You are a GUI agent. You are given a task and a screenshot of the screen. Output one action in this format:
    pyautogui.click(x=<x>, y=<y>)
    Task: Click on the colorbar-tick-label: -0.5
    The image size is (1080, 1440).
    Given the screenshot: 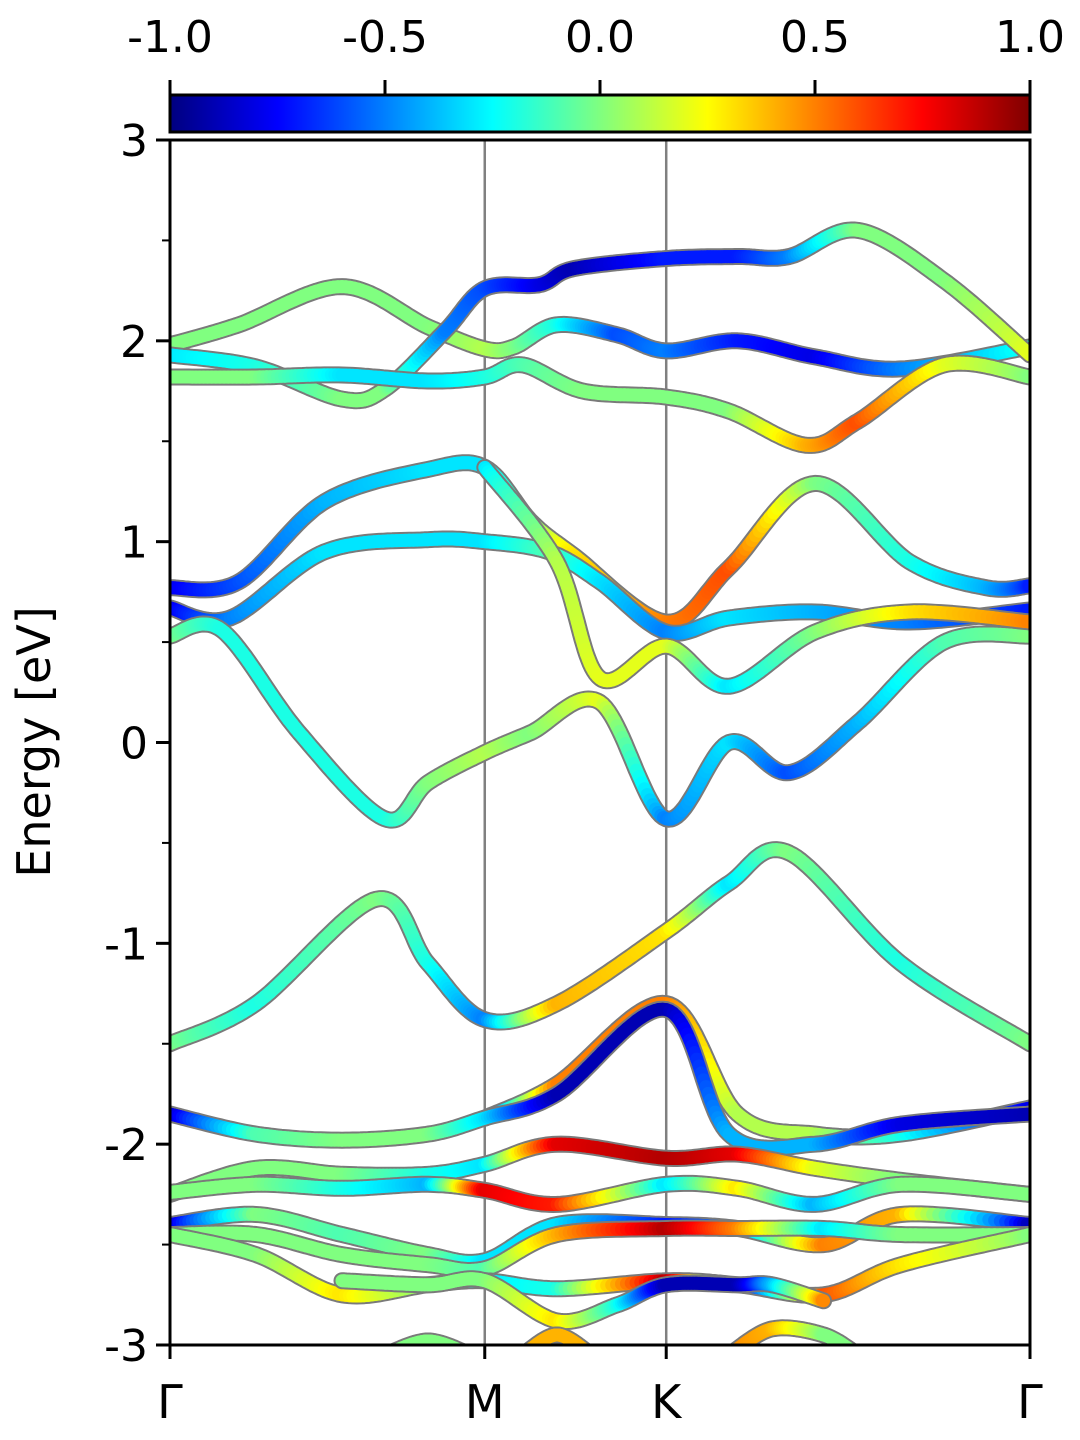 What is the action you would take?
    pyautogui.click(x=385, y=37)
    